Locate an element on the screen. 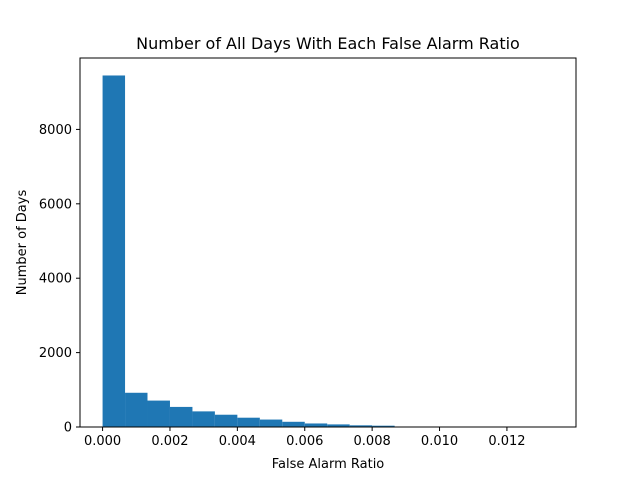 This screenshot has width=640, height=484. x-axis-label: False Alarm Ratio is located at coordinates (328, 464).